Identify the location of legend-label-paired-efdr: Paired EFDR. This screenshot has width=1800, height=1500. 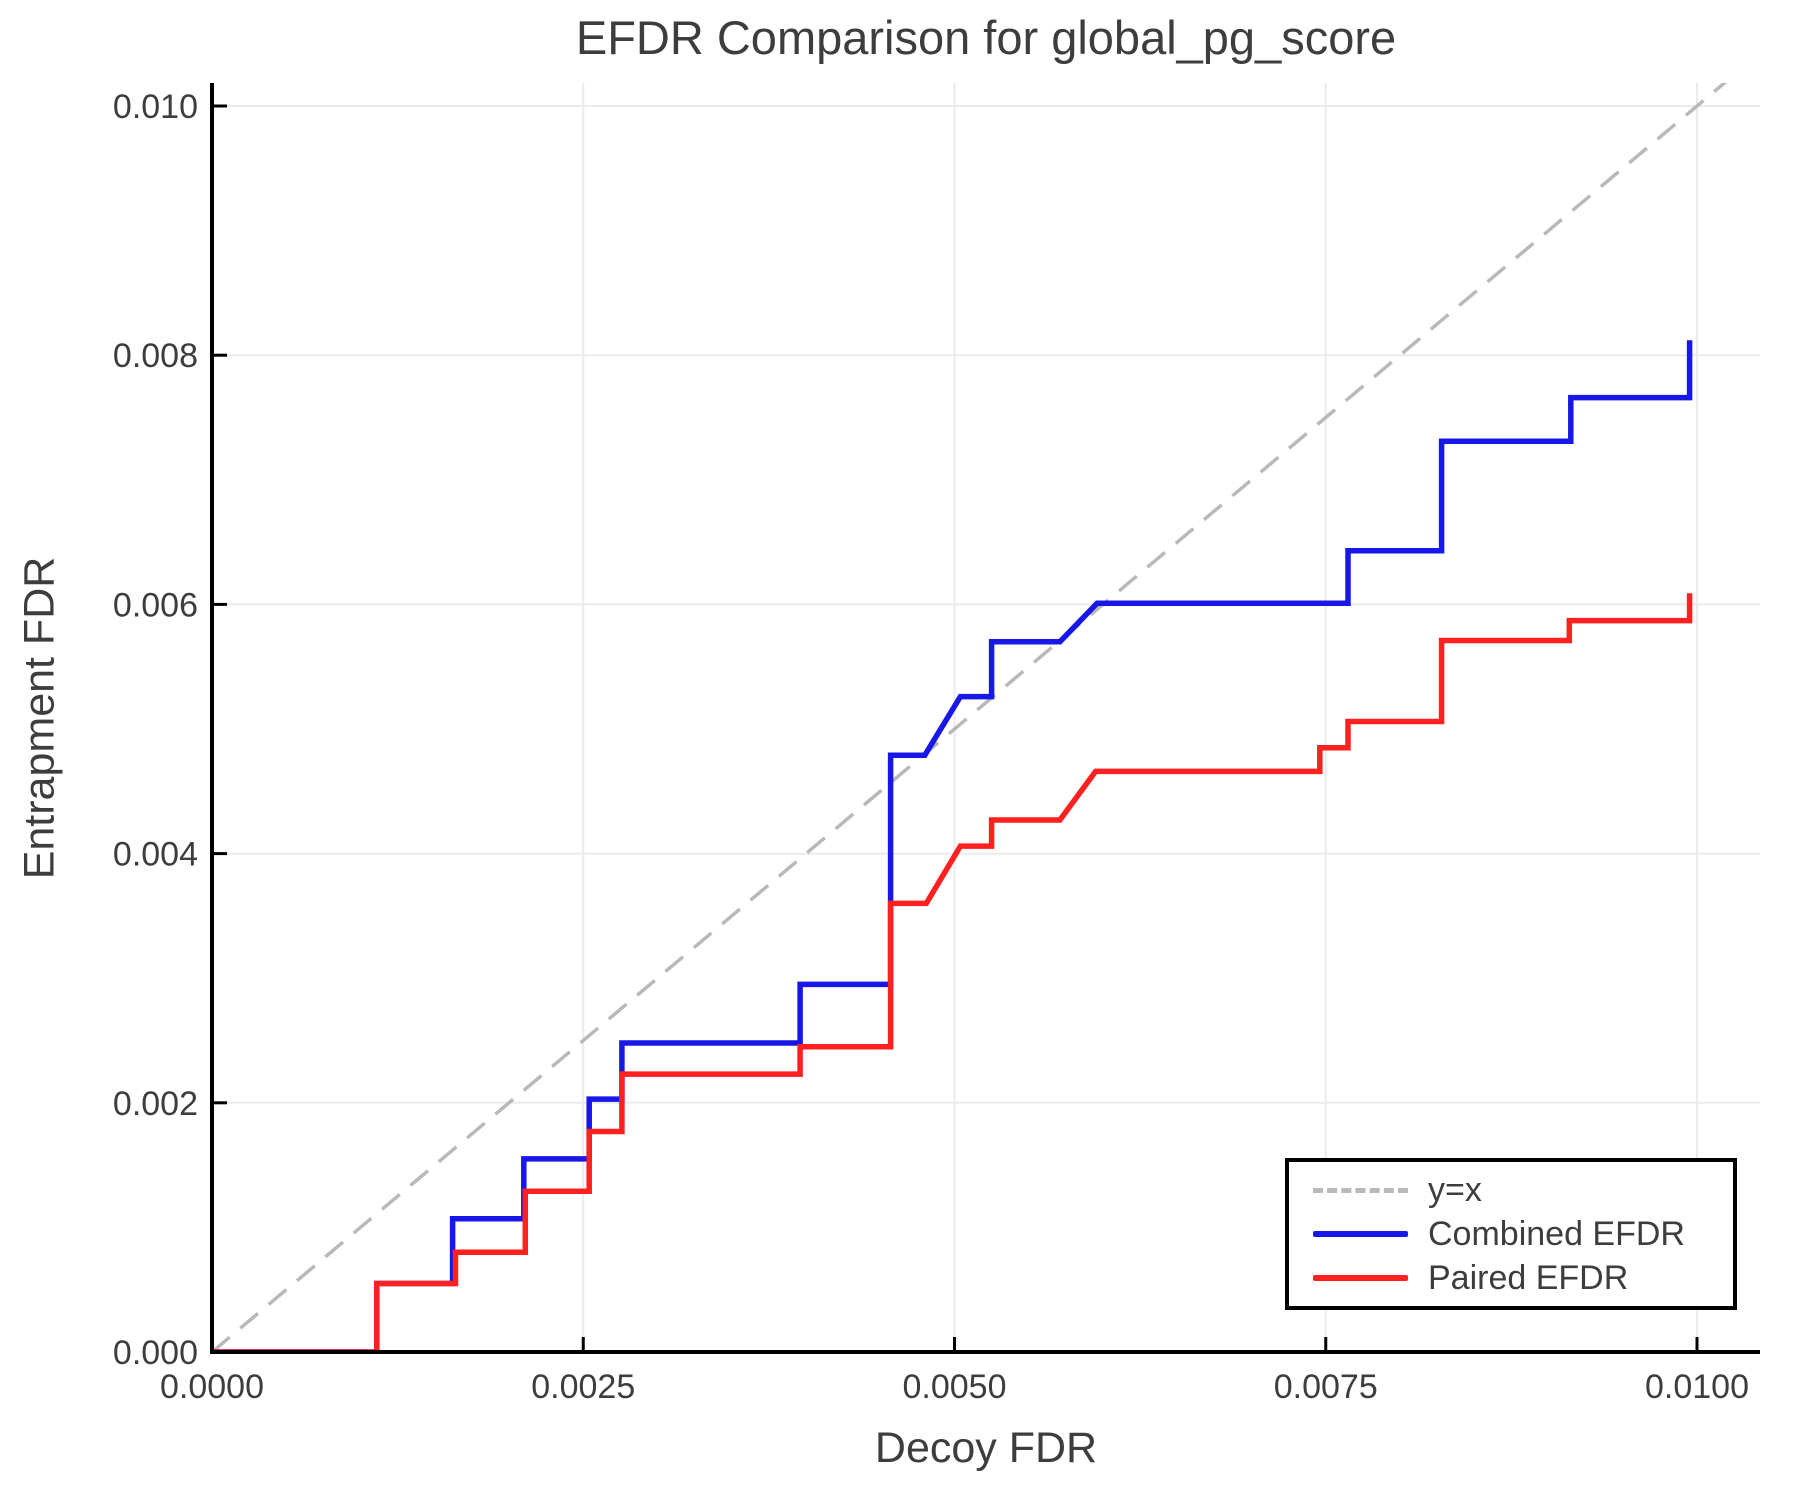
(1528, 1277).